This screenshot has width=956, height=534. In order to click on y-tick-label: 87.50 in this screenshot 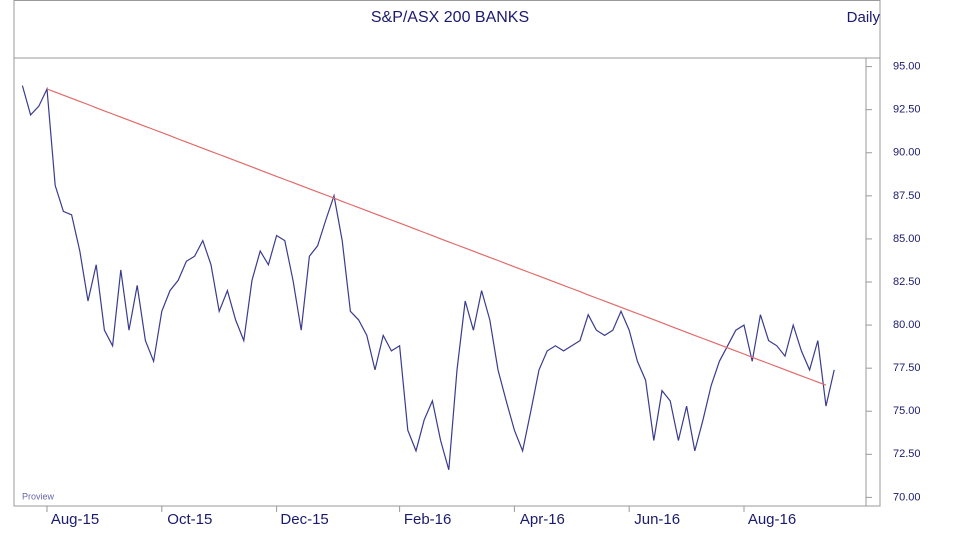, I will do `click(907, 196)`.